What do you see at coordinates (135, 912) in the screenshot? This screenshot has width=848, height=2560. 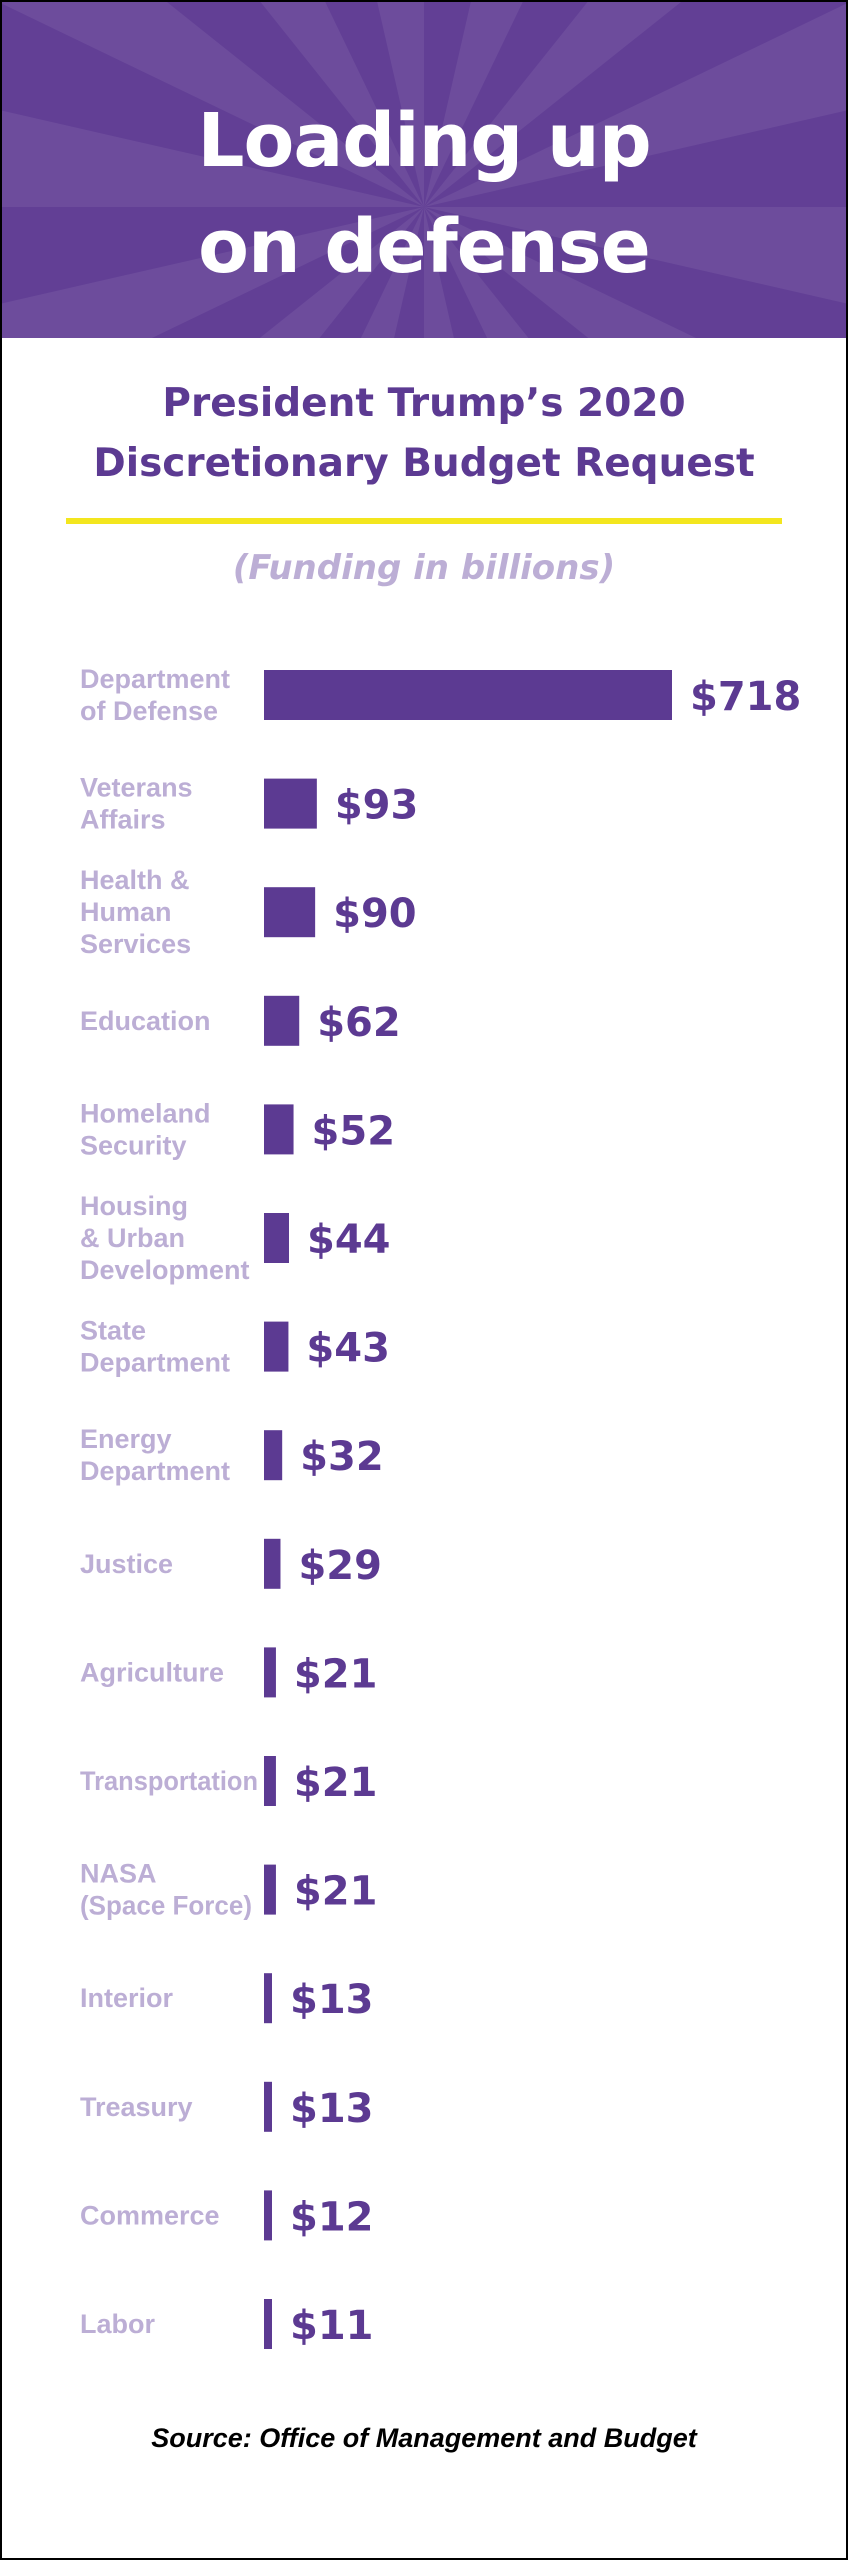 I see `category-label: Health & Human Services` at bounding box center [135, 912].